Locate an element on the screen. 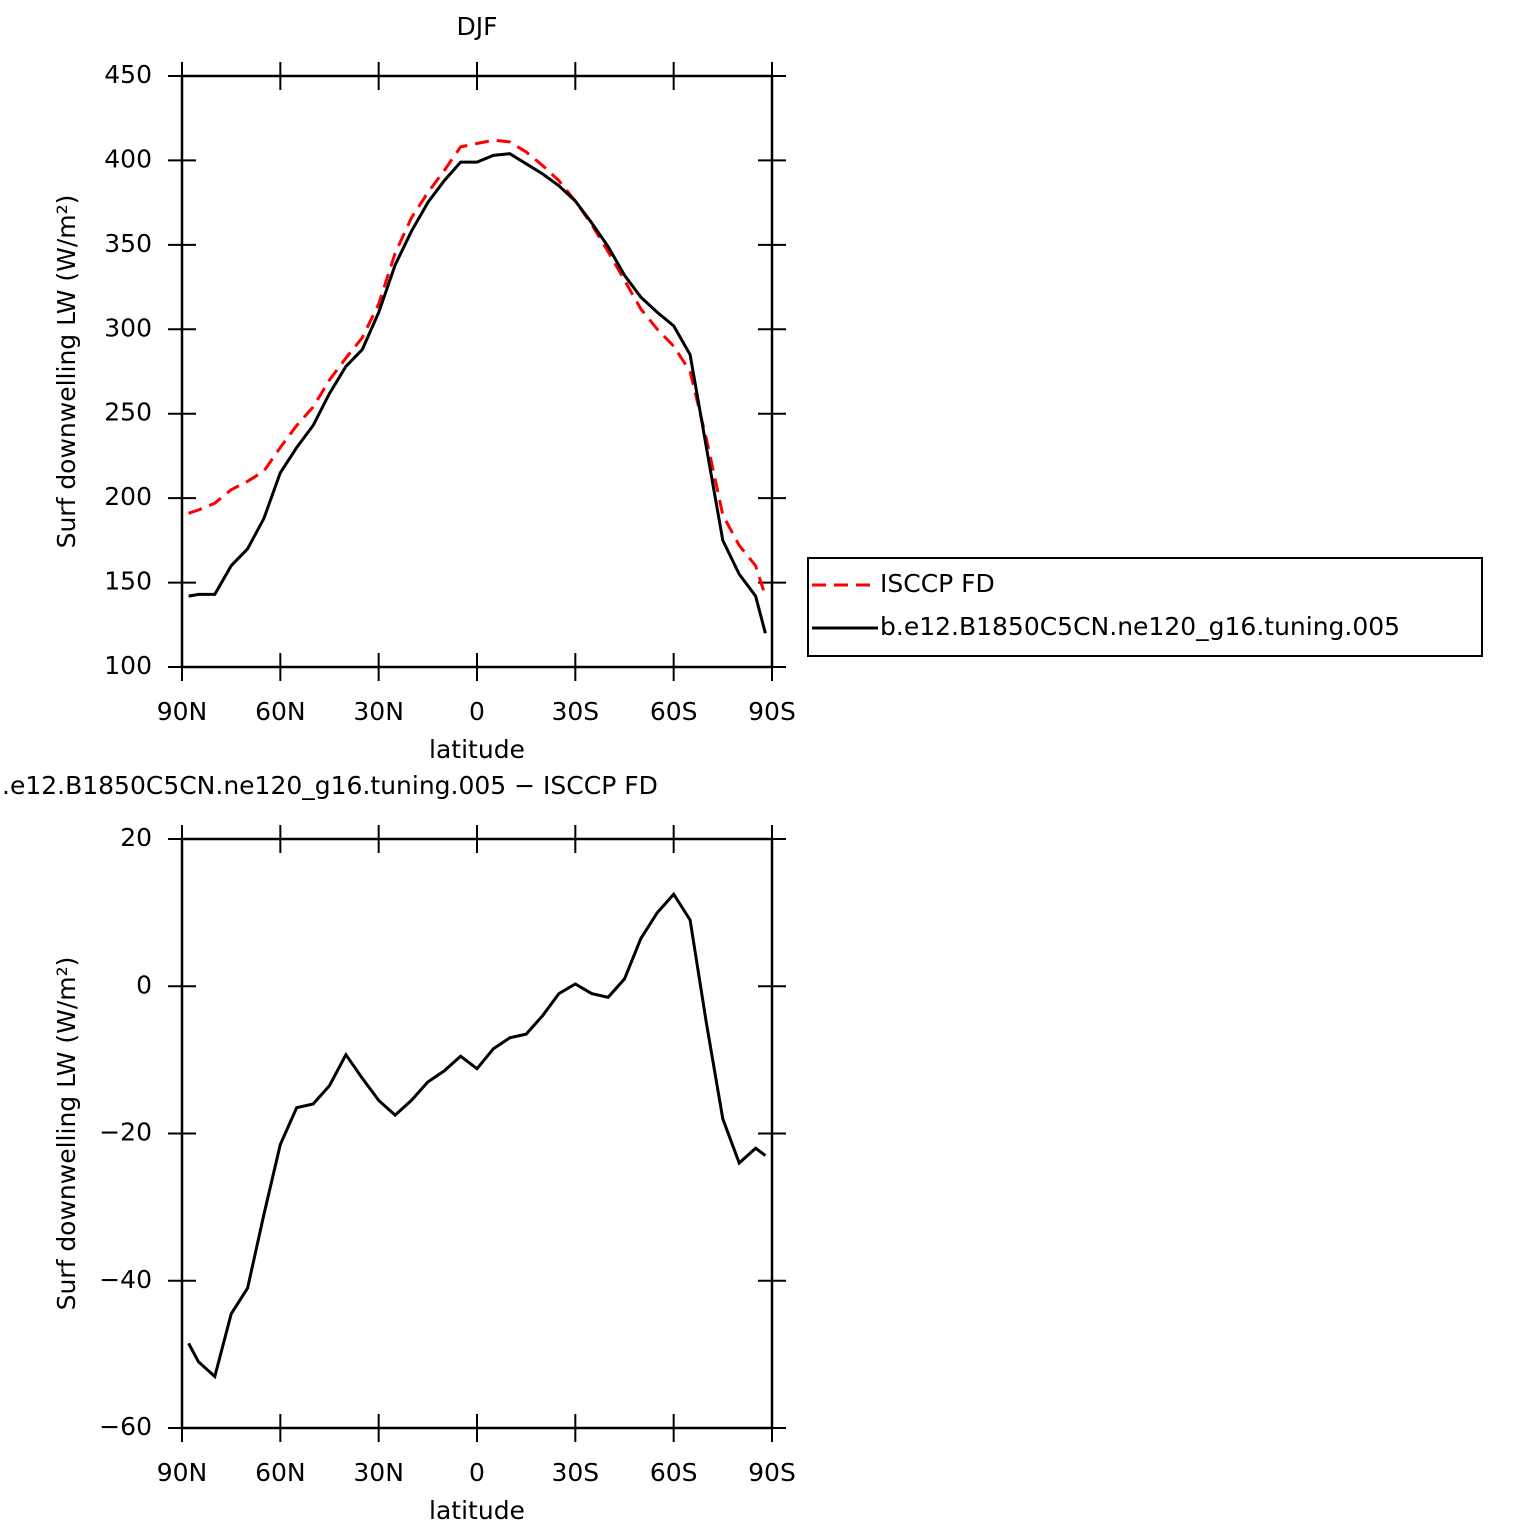 The image size is (1535, 1535). y-tick-label: −40 is located at coordinates (125, 1279).